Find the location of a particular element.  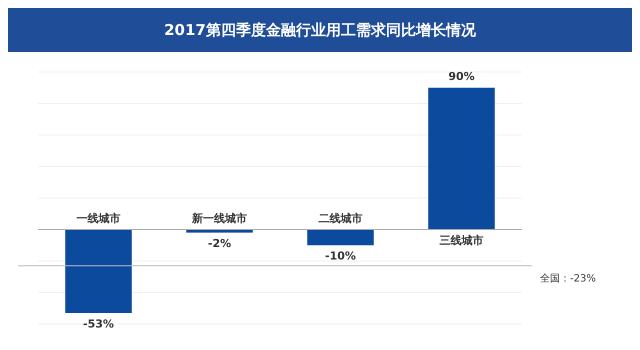

data-label: -53% is located at coordinates (98, 323).